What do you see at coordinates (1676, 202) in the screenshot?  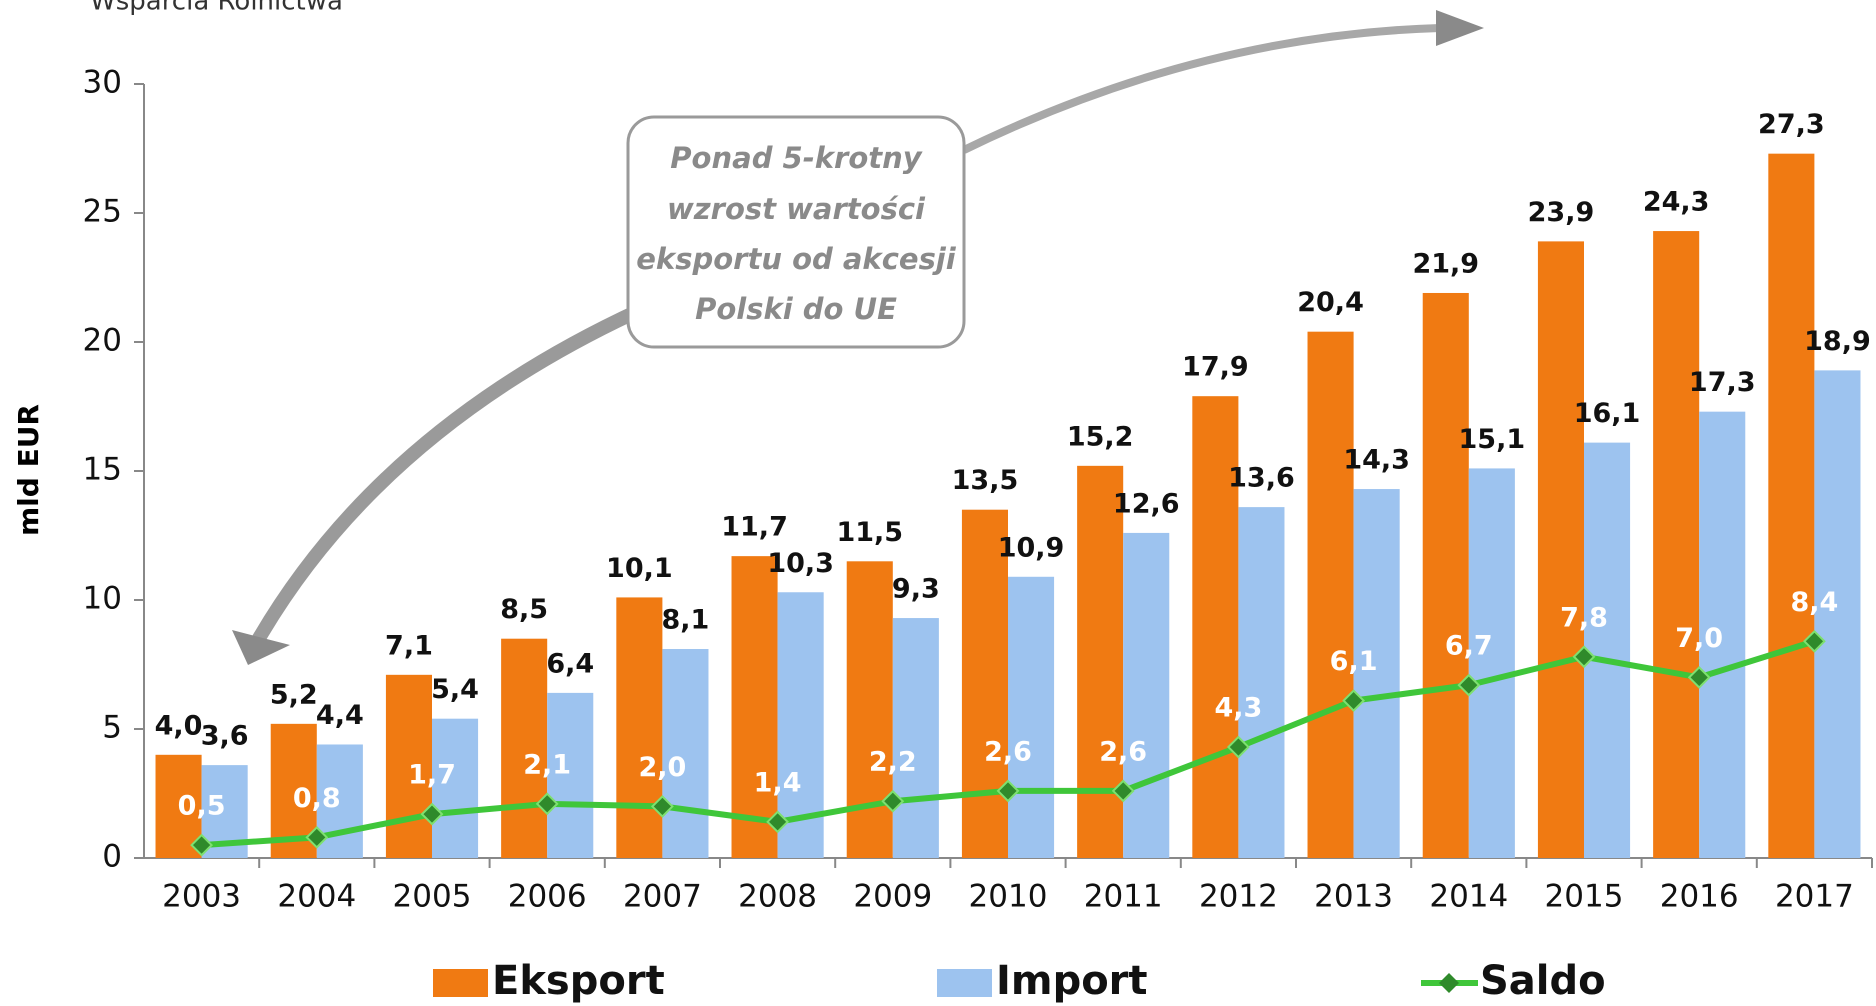 I see `data-label: 24,3` at bounding box center [1676, 202].